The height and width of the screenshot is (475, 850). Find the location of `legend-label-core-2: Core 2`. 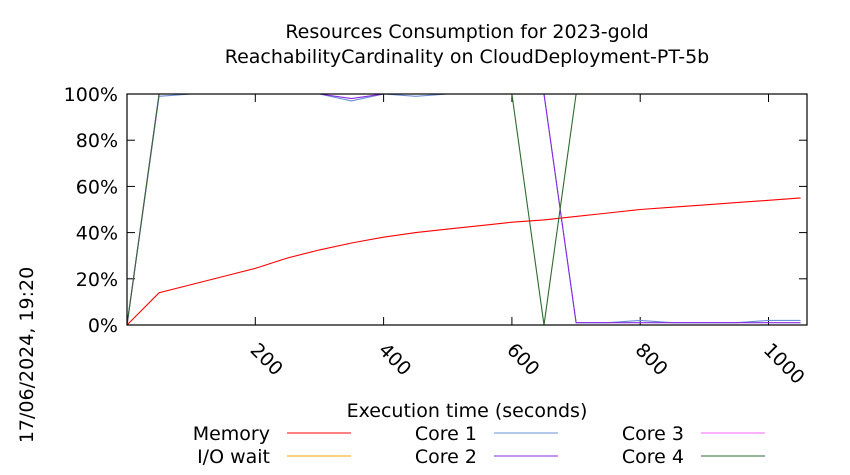

legend-label-core-2: Core 2 is located at coordinates (446, 457).